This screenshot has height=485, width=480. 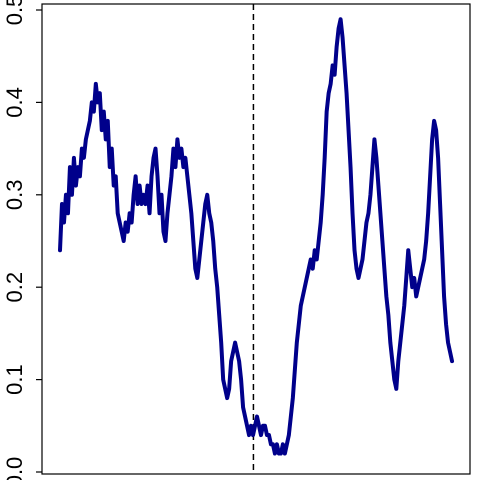 What do you see at coordinates (22, 242) in the screenshot?
I see `y-axis: 0.0 0.1 0.2 0.3 0.4 0.5` at bounding box center [22, 242].